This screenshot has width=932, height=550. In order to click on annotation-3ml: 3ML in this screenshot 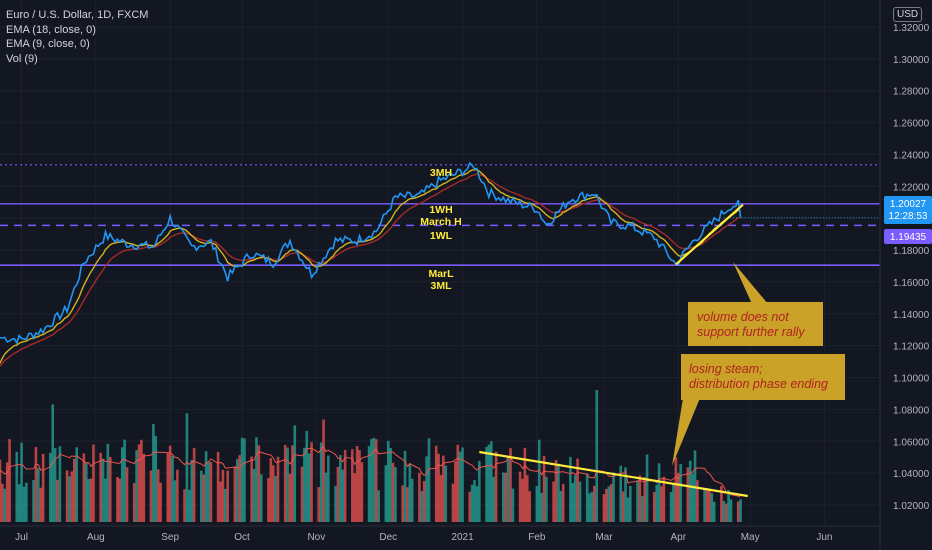, I will do `click(442, 286)`.